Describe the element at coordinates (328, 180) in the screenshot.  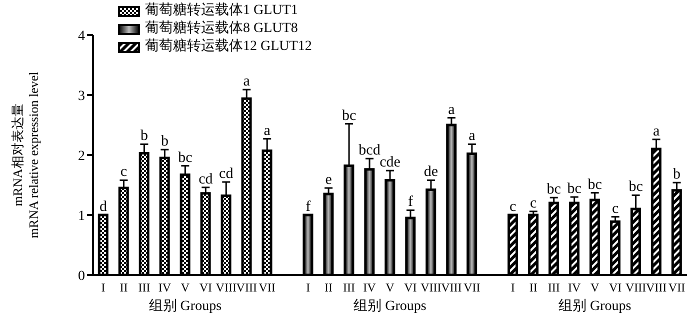
I see `data-label: e` at that location.